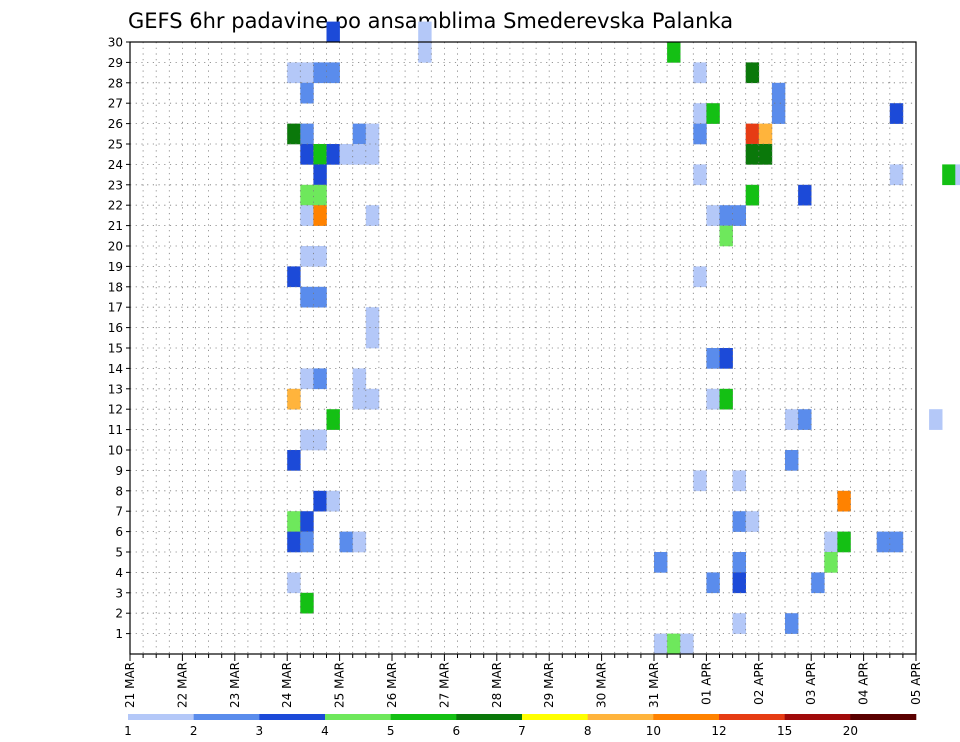  What do you see at coordinates (588, 731) in the screenshot?
I see `colorbar-label: 8` at bounding box center [588, 731].